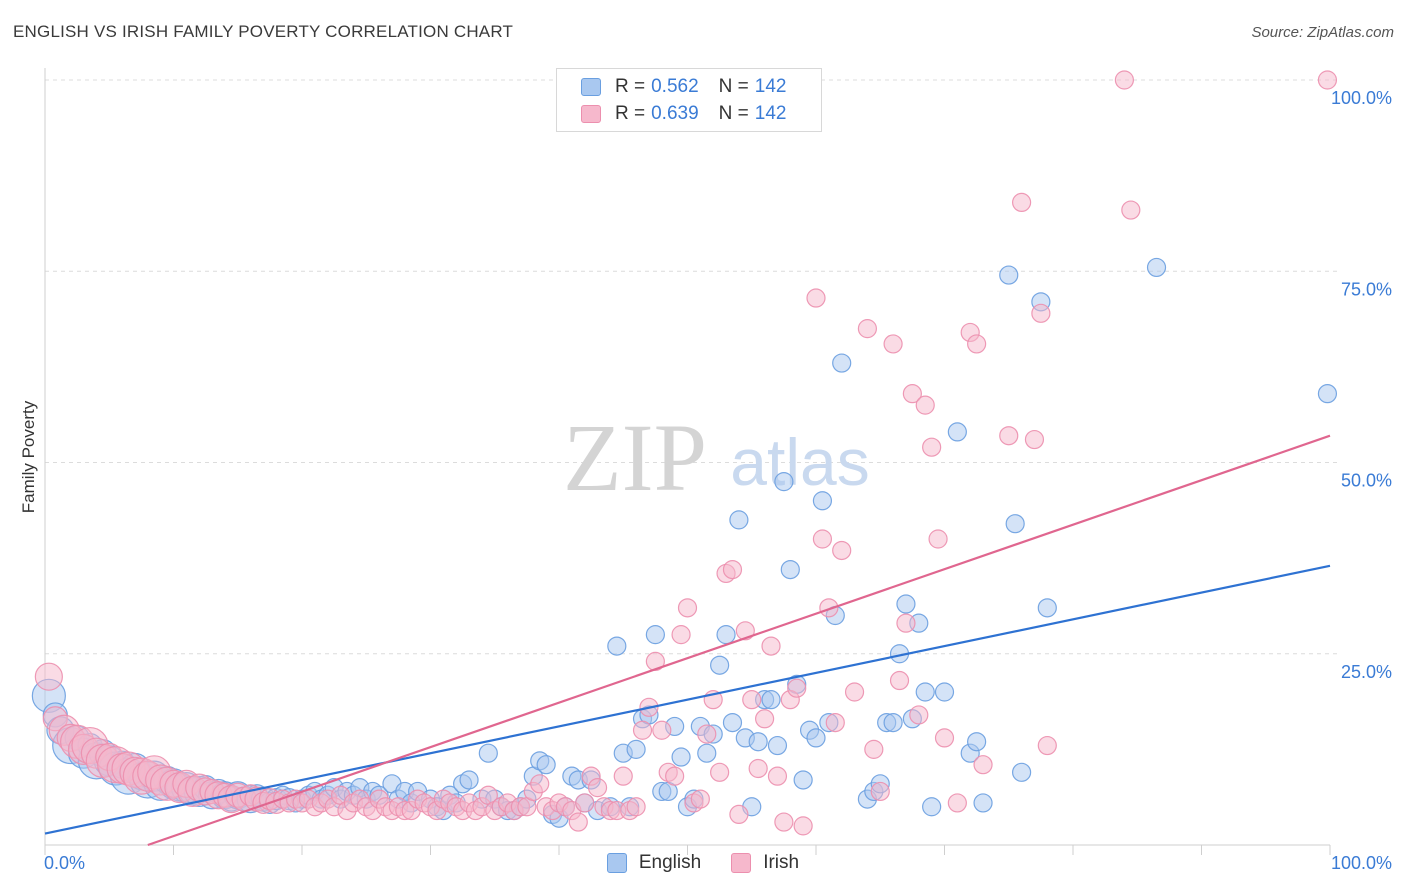  I want to click on legend-row-irish: R = 0.639 N = 142, so click(683, 114).